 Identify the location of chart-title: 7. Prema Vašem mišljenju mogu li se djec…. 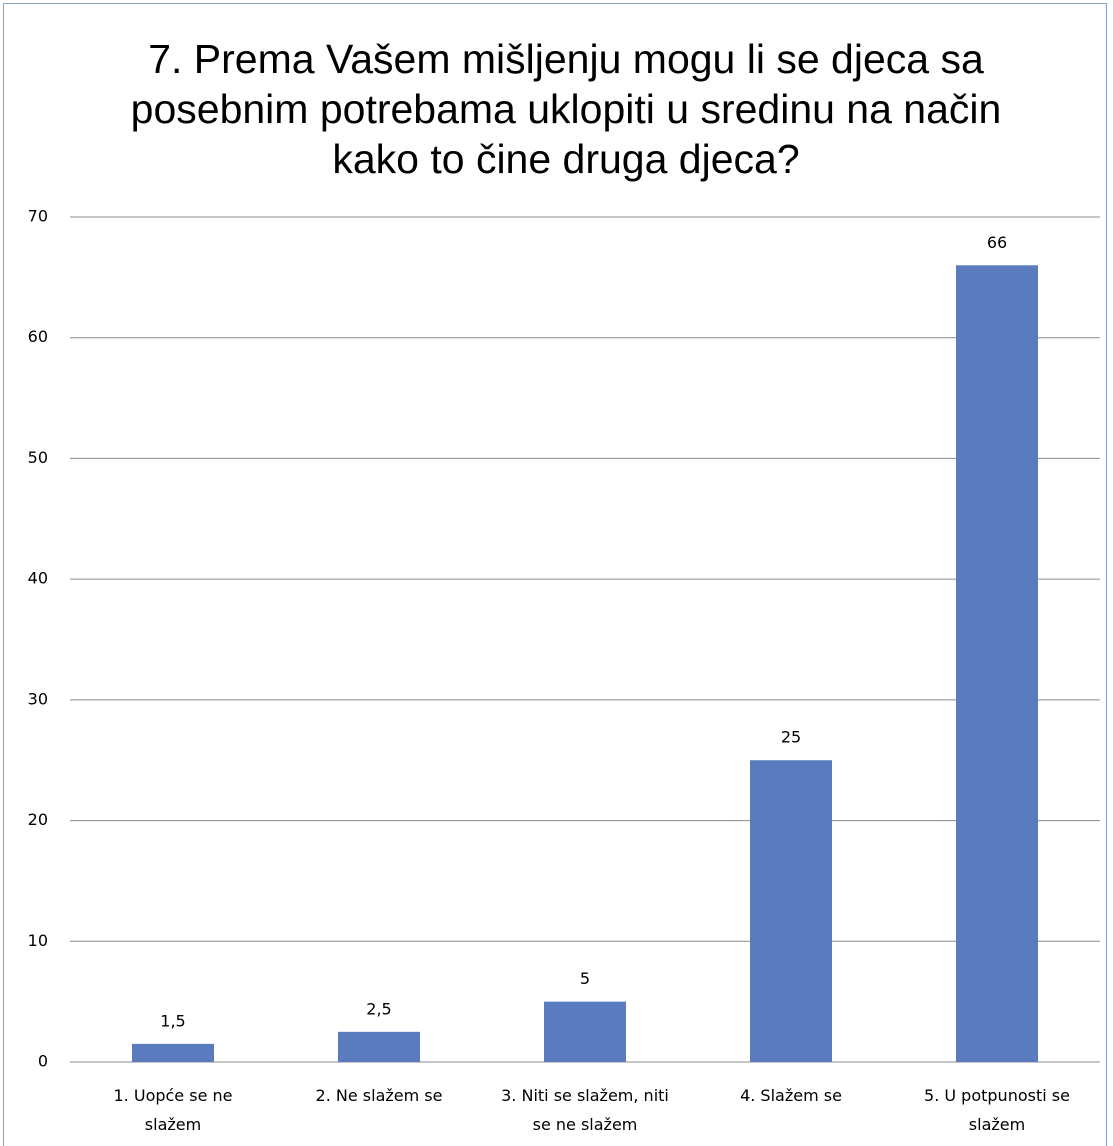
(566, 109).